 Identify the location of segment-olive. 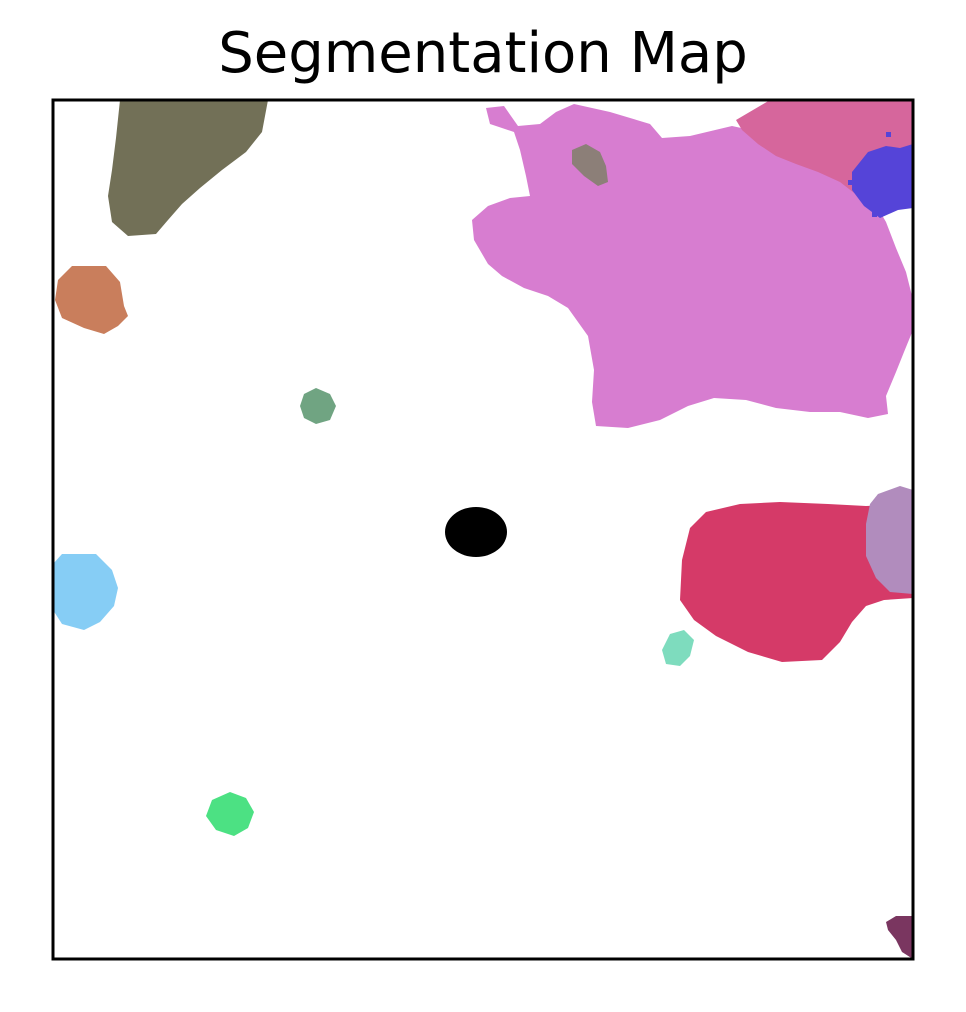
(188, 168).